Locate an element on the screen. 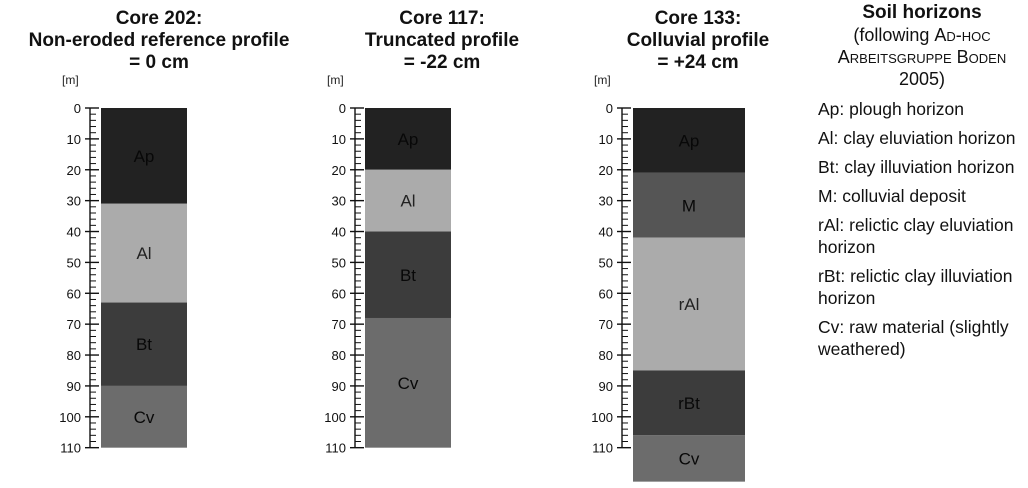  legend-item-cv: Cv: raw material (slightly weathered) is located at coordinates (913, 338).